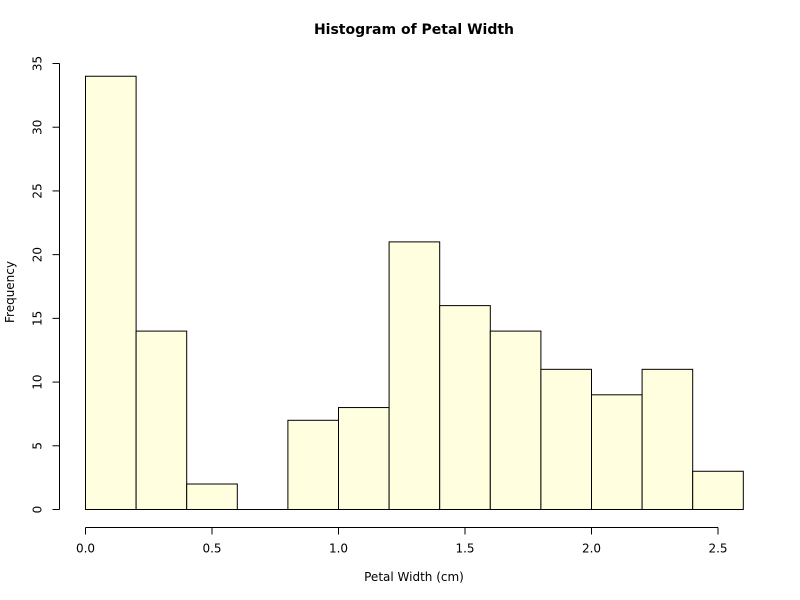  I want to click on y-tick-label: 20, so click(38, 254).